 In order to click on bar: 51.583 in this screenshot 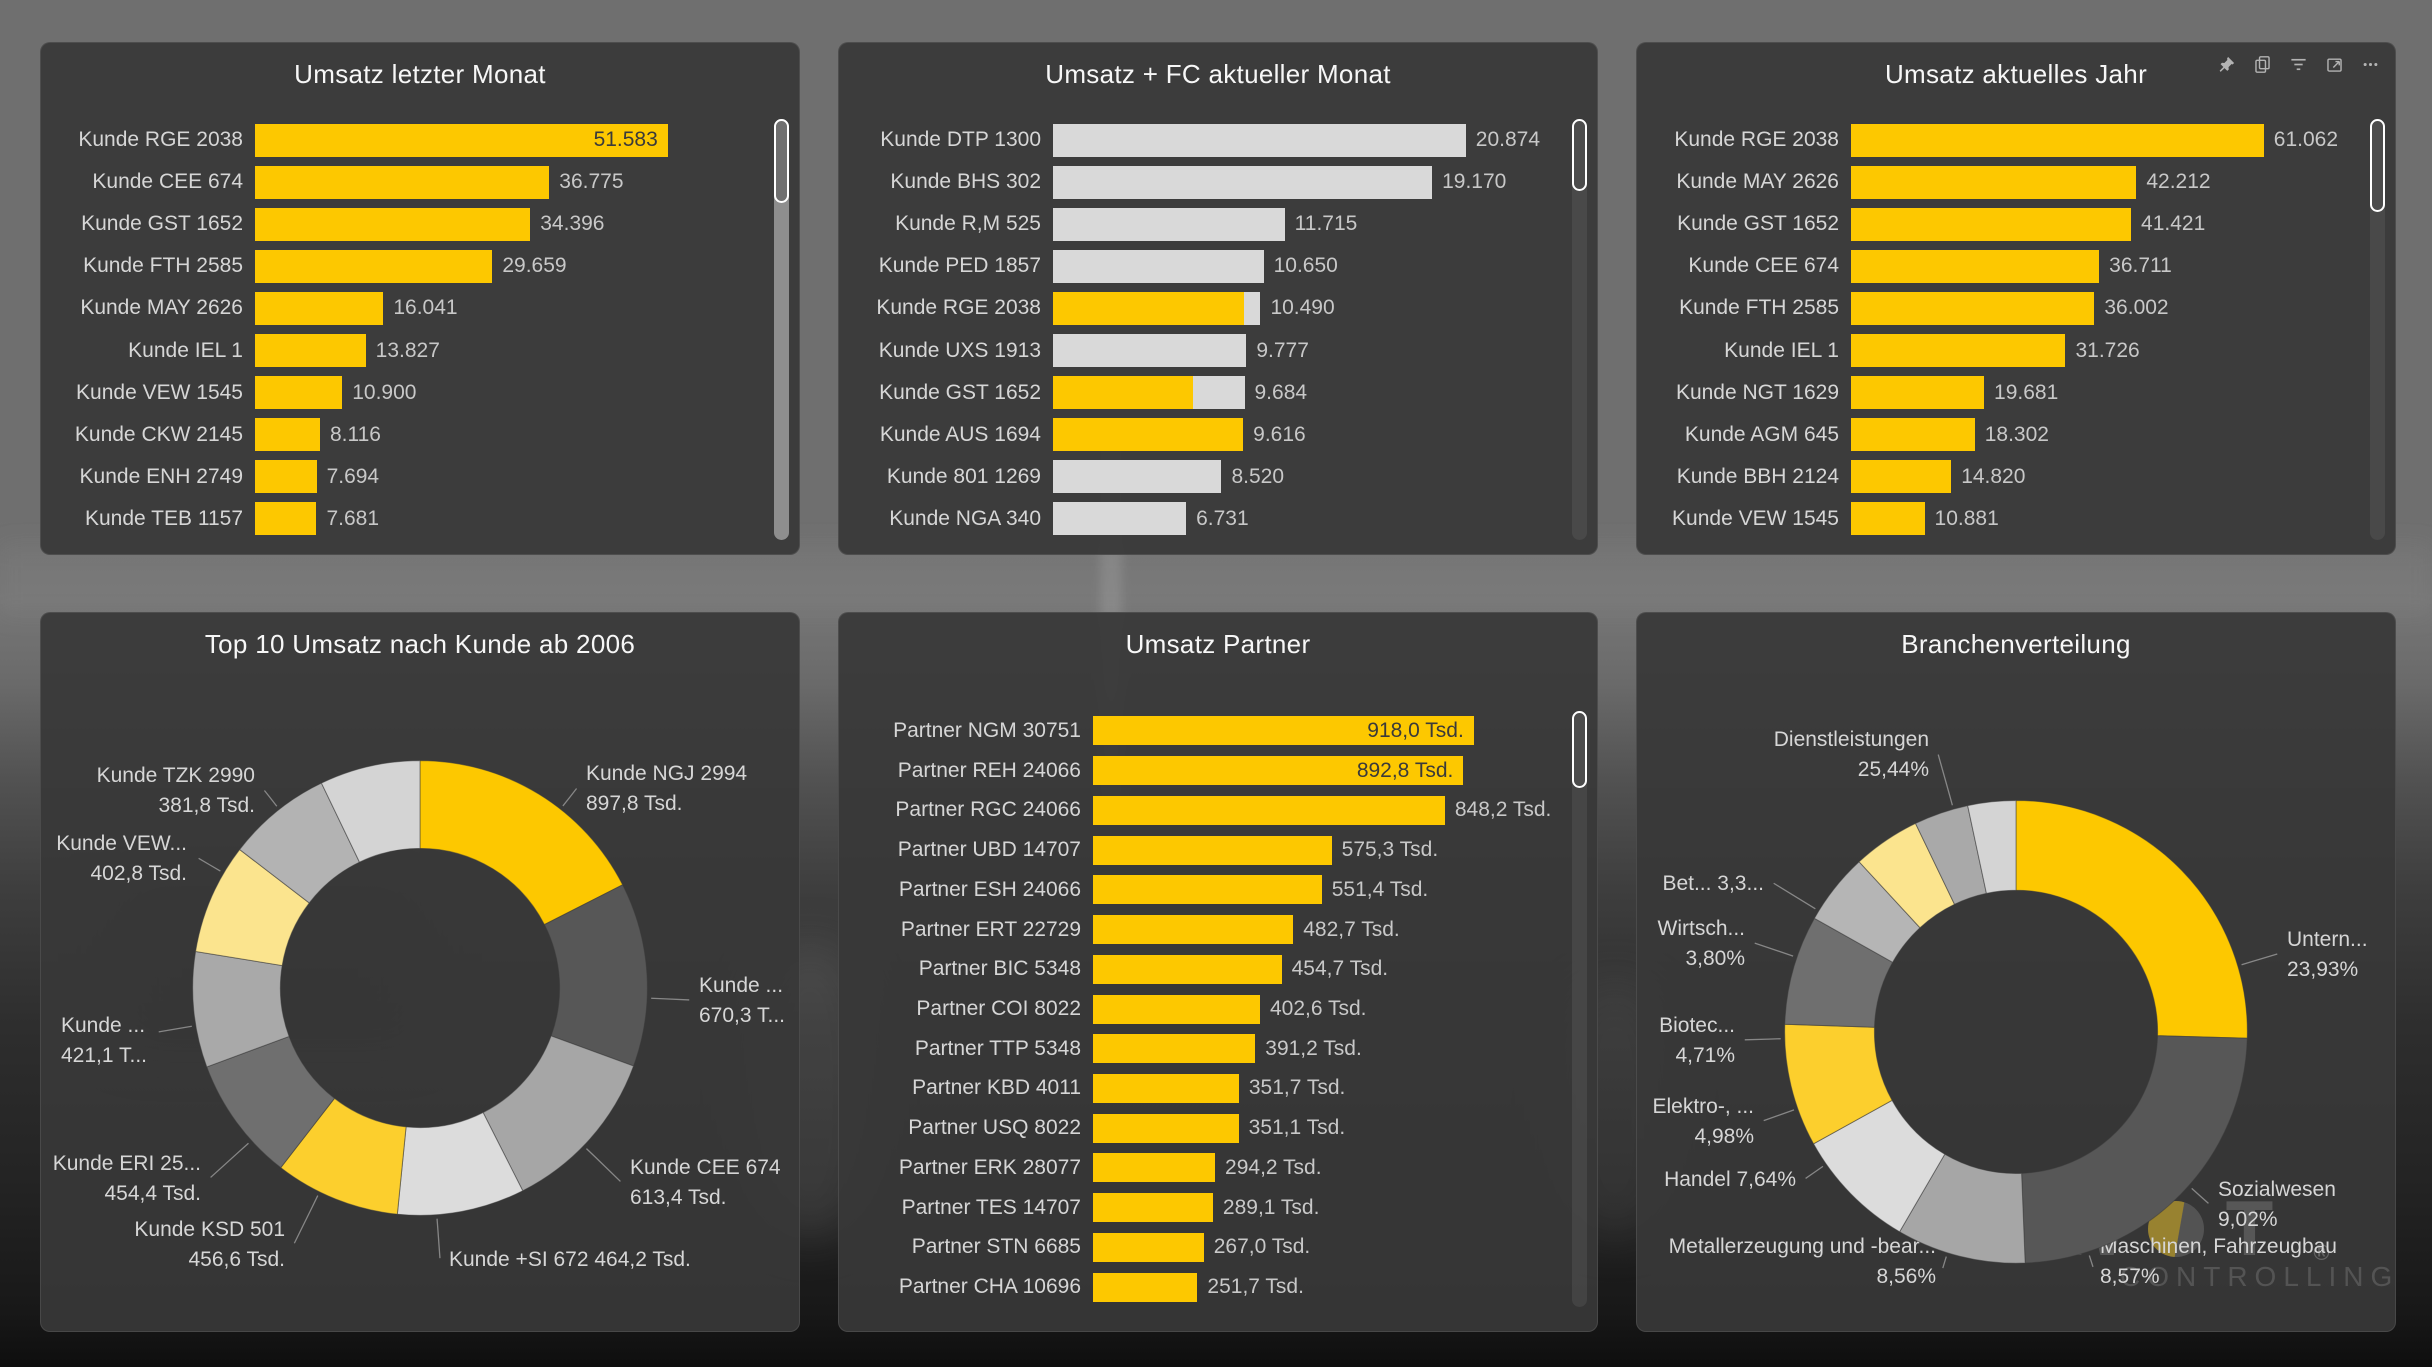, I will do `click(461, 140)`.